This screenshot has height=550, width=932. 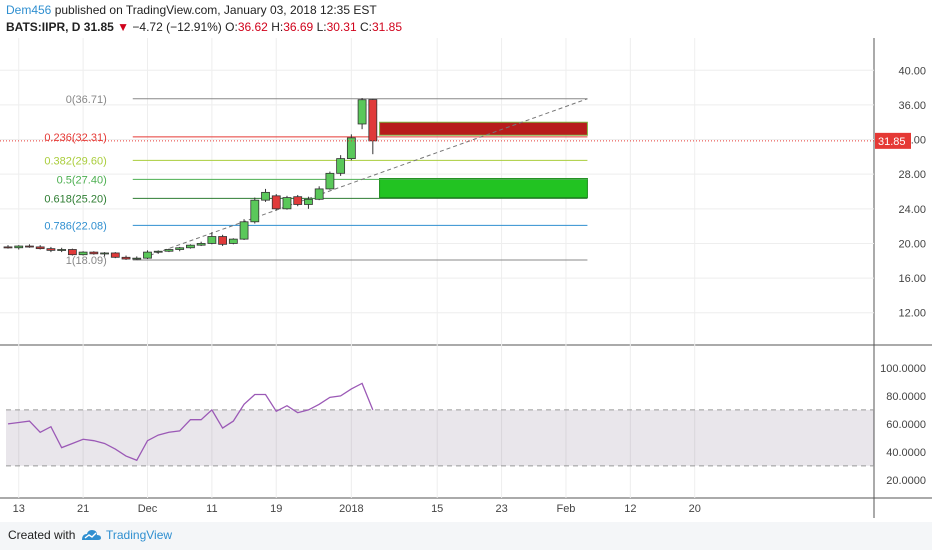 What do you see at coordinates (912, 314) in the screenshot?
I see `price-tick-label: 12.00` at bounding box center [912, 314].